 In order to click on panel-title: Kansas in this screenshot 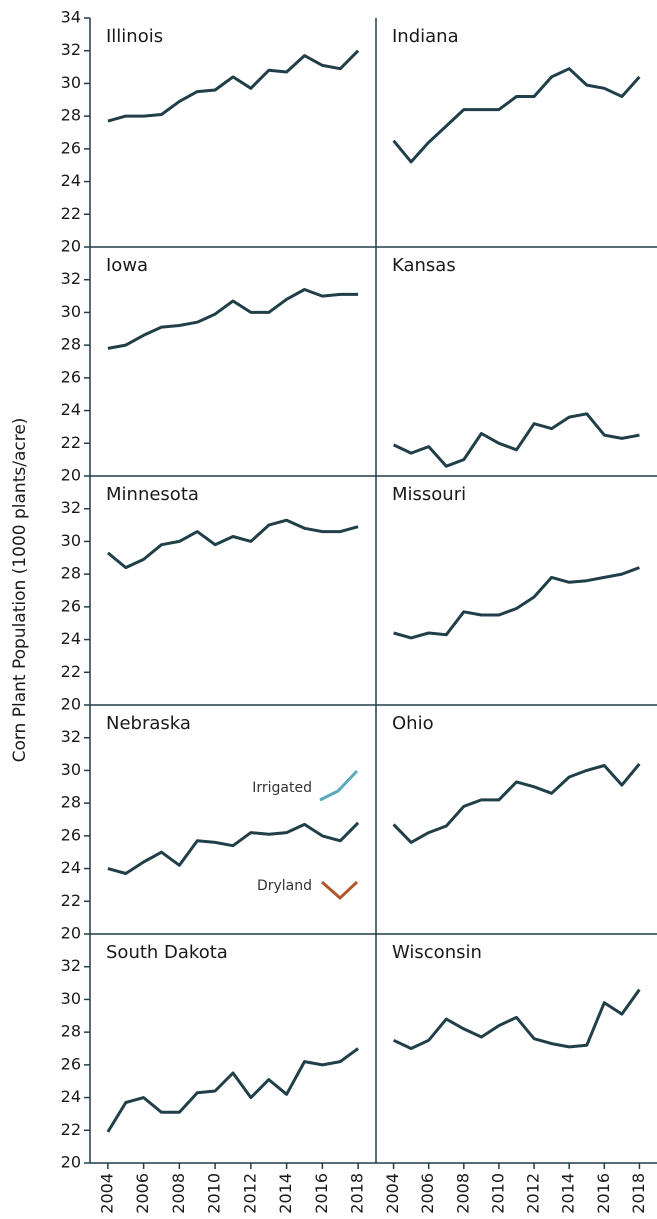, I will do `click(424, 265)`.